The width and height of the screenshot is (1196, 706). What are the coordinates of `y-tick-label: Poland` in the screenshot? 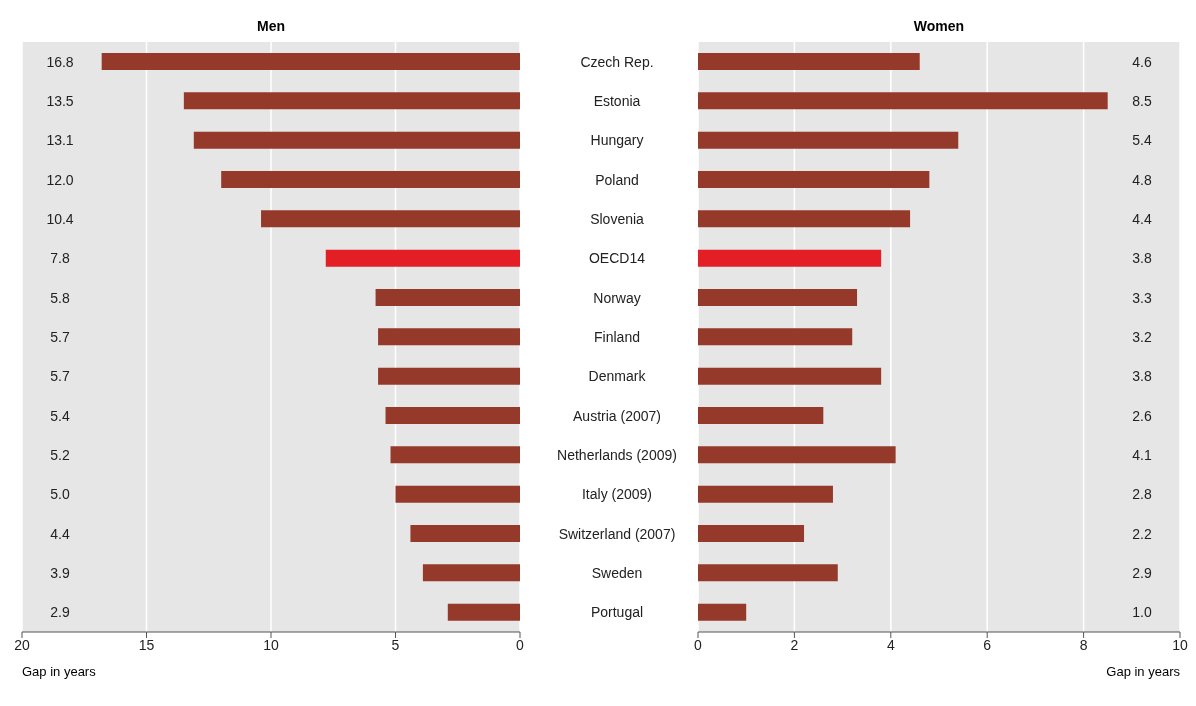 It's located at (617, 179).